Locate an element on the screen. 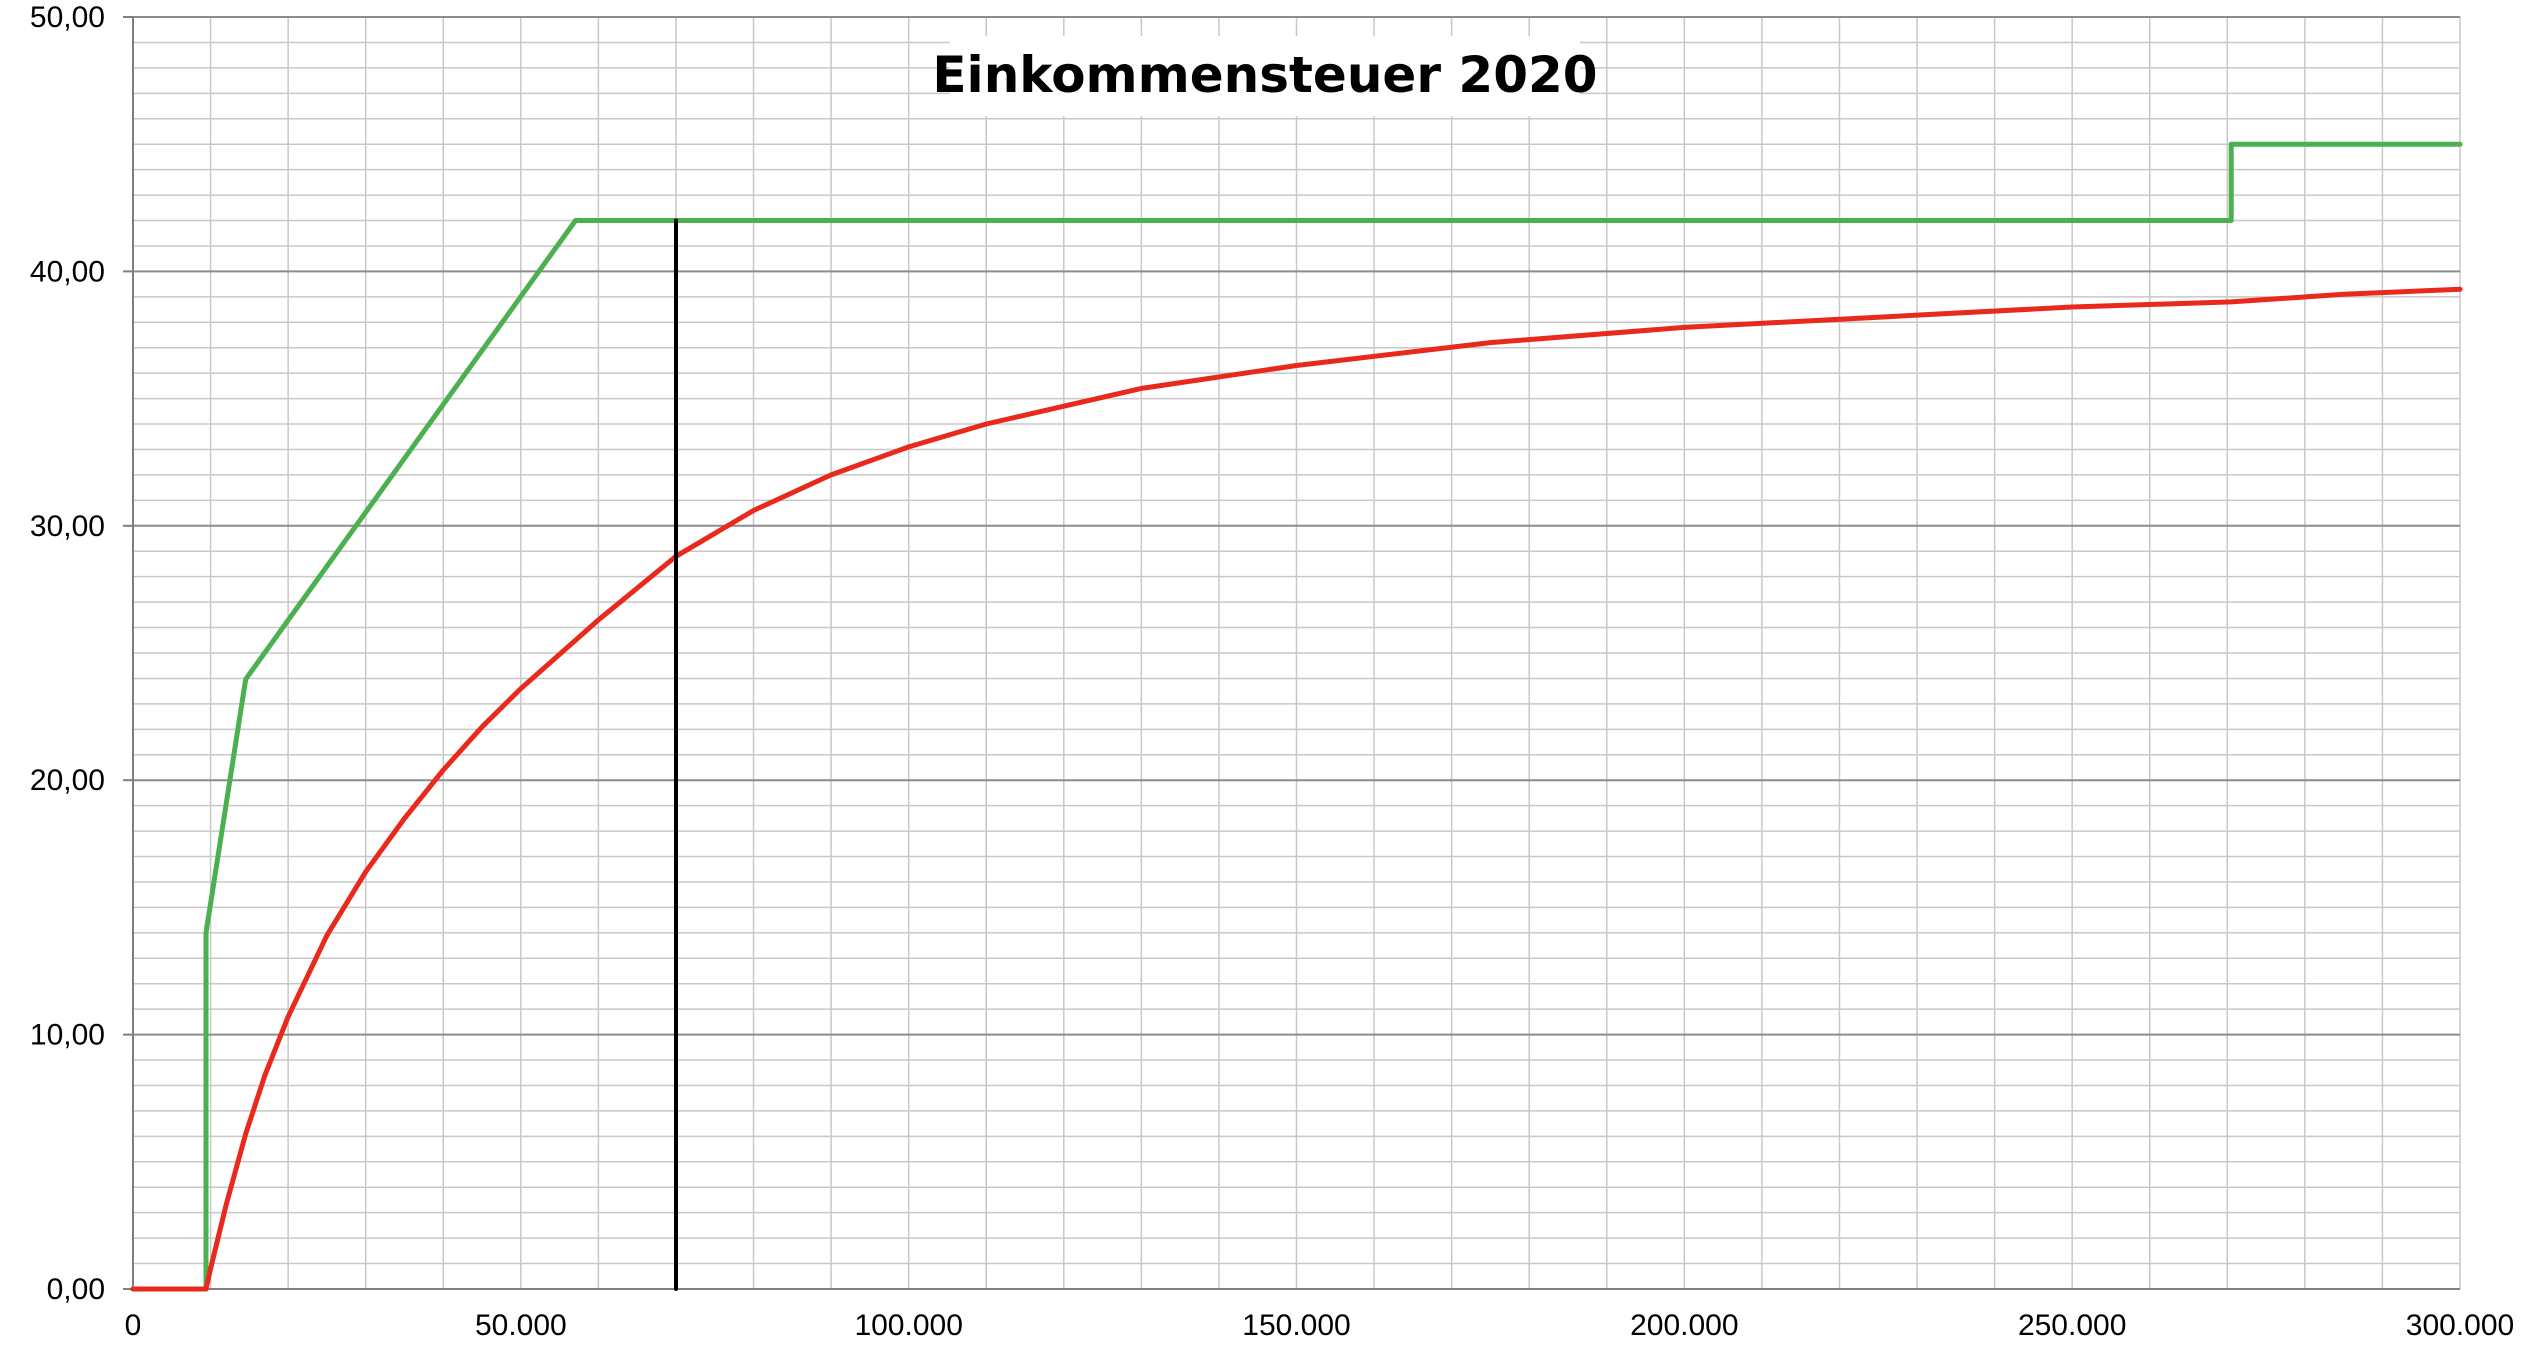 Image resolution: width=2528 pixels, height=1364 pixels. x-tick-label: 100.000 is located at coordinates (908, 1325).